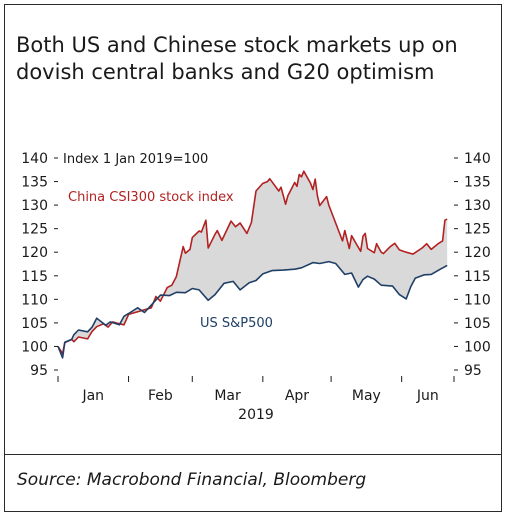  What do you see at coordinates (34, 183) in the screenshot?
I see `y-tick-label-left: 135` at bounding box center [34, 183].